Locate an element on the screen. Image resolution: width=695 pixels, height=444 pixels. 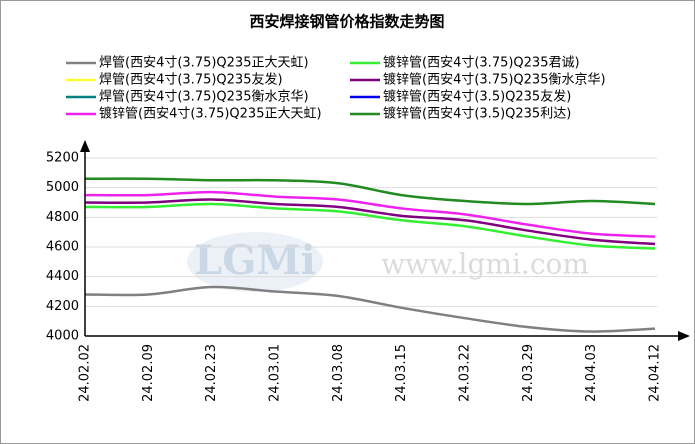
x-tick-label: 24.04.03 is located at coordinates (591, 373).